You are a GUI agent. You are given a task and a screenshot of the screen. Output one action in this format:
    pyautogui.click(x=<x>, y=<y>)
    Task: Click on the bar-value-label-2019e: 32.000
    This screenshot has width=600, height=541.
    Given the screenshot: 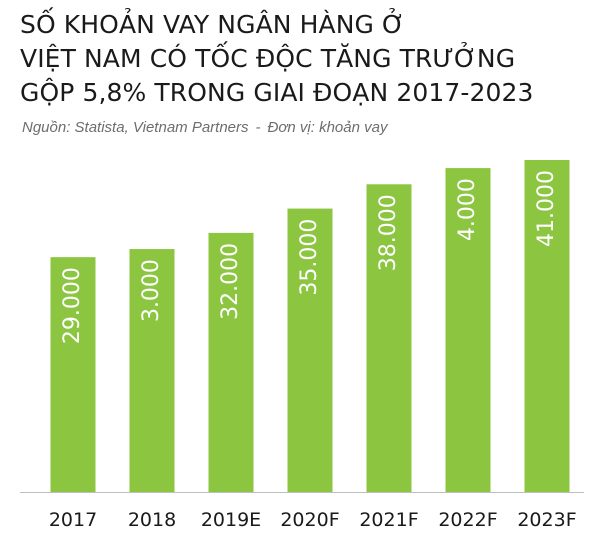 What is the action you would take?
    pyautogui.click(x=230, y=281)
    